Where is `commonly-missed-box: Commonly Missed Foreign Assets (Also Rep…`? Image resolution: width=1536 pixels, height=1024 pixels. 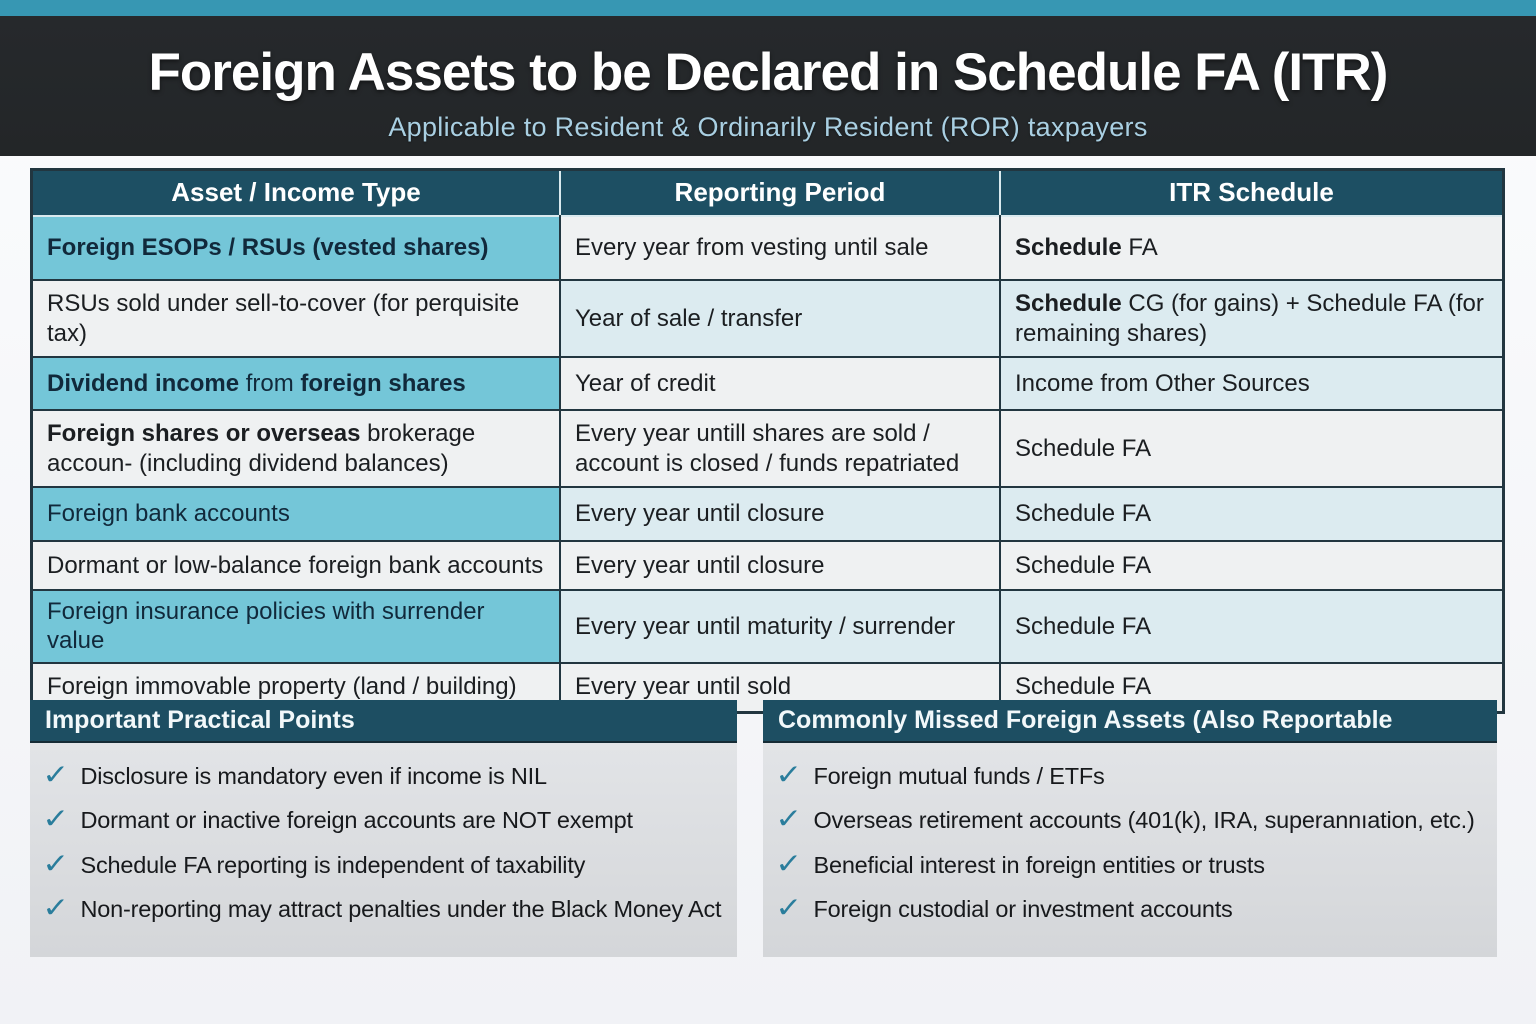 commonly-missed-box: Commonly Missed Foreign Assets (Also Rep… is located at coordinates (1130, 828).